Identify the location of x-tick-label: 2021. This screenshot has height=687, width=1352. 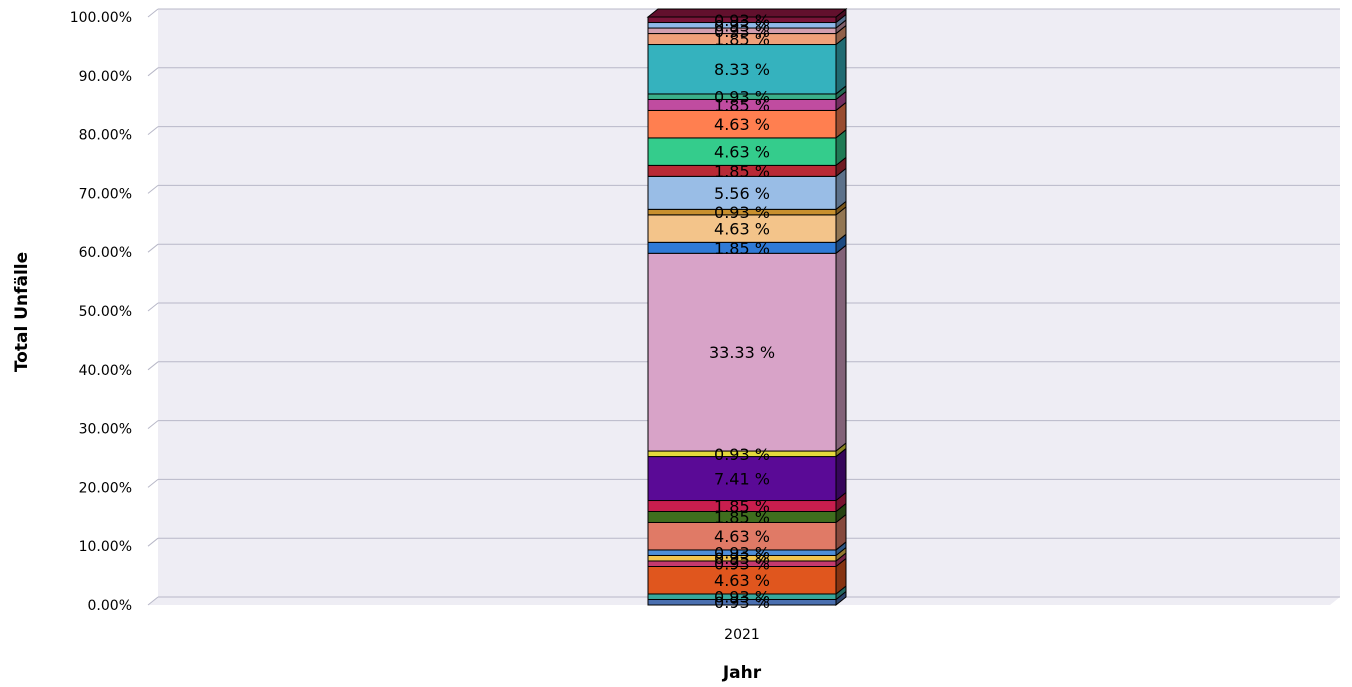
(742, 635).